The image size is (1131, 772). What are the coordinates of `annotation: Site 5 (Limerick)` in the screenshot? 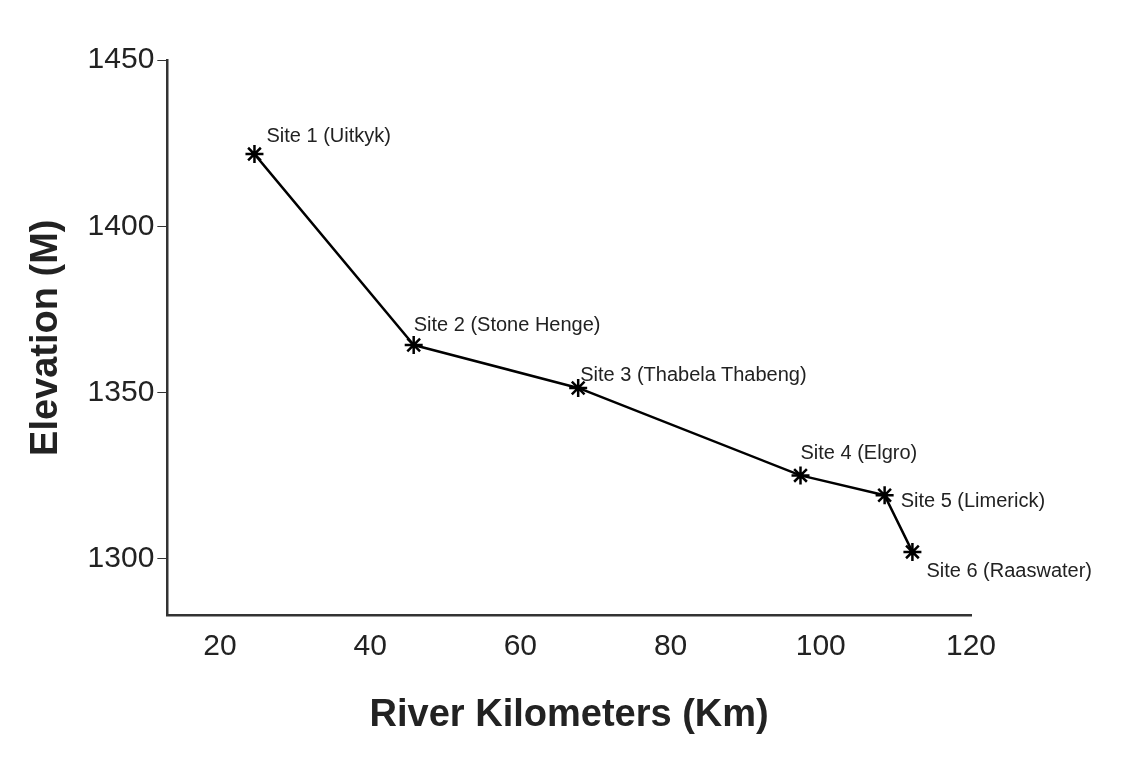 It's located at (973, 499).